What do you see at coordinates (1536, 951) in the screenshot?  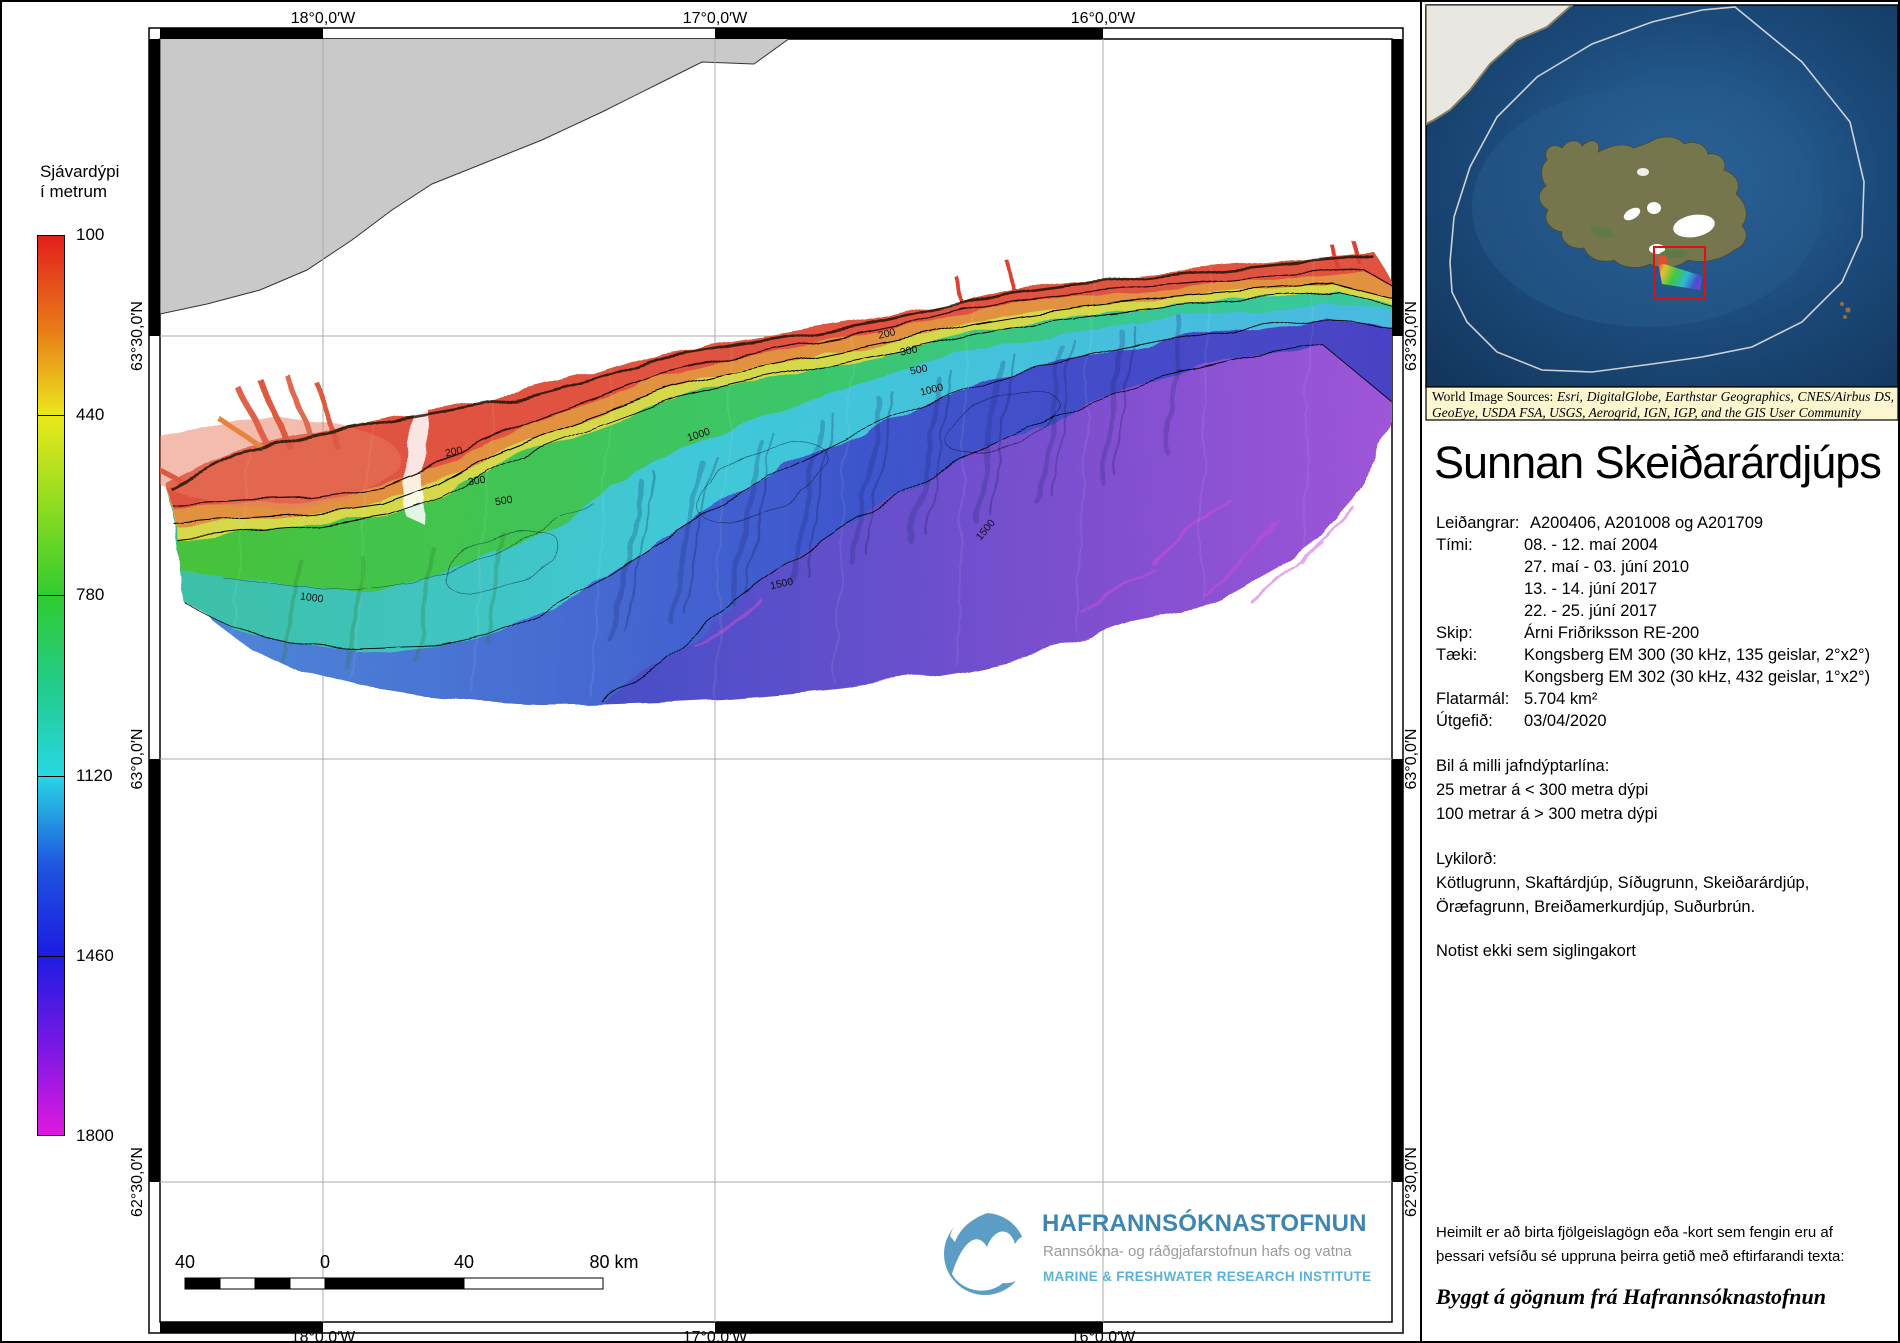 I see `nav-chart-disclaimer: Notist ekki sem siglingakort` at bounding box center [1536, 951].